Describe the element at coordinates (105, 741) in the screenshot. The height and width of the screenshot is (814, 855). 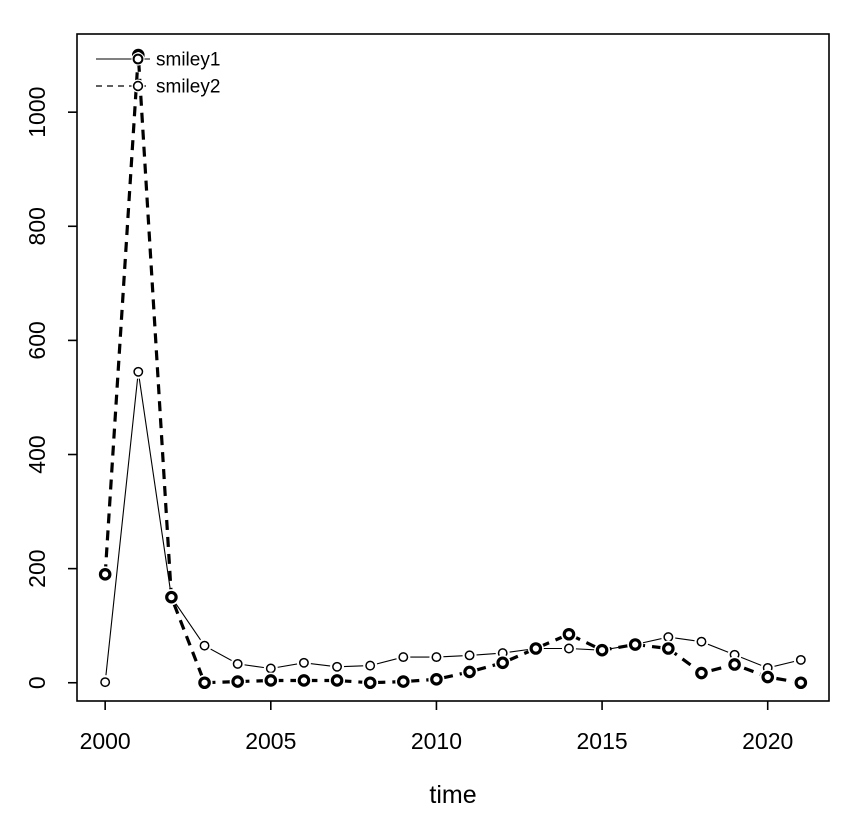
I see `x-axis-tick-label: 2000` at that location.